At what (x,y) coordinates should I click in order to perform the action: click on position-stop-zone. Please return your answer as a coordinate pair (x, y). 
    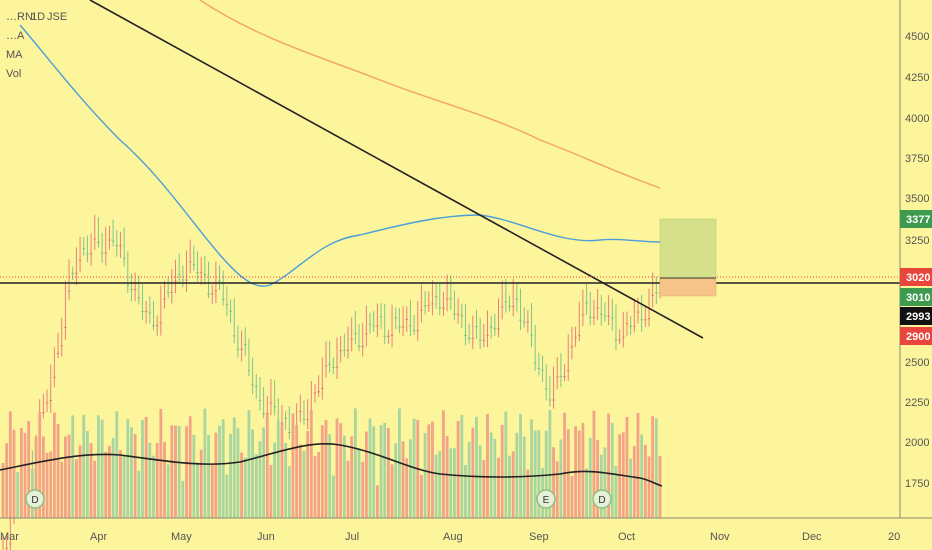
    Looking at the image, I should click on (688, 287).